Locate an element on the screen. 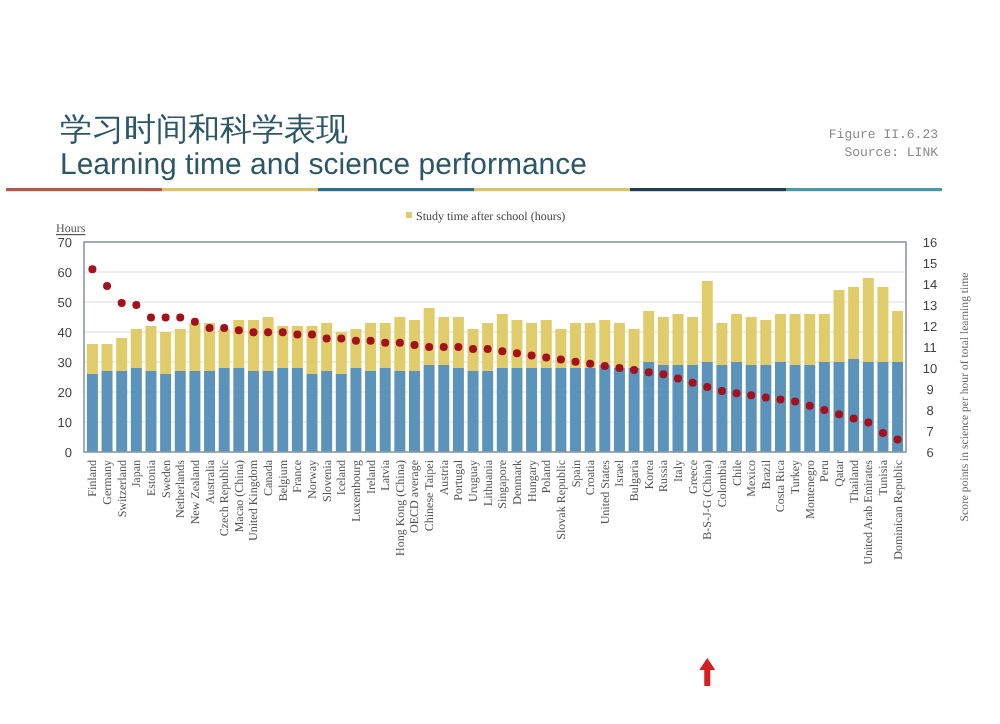 Image resolution: width=1000 pixels, height=724 pixels. chart-subtitle: Learning time and science performance is located at coordinates (323, 165).